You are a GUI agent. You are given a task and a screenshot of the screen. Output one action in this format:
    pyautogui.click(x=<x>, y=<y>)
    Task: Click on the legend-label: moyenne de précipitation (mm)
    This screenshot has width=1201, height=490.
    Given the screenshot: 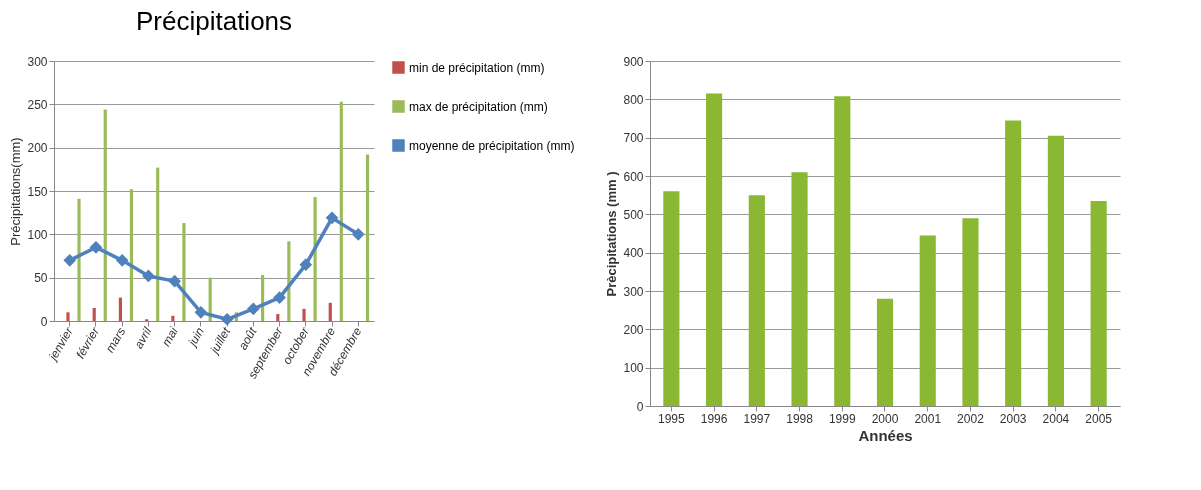 What is the action you would take?
    pyautogui.click(x=492, y=145)
    